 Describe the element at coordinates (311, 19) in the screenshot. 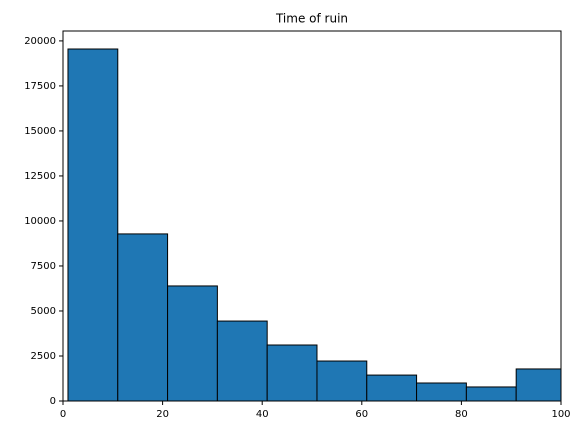

I see `chart-title: Time of ruin` at that location.